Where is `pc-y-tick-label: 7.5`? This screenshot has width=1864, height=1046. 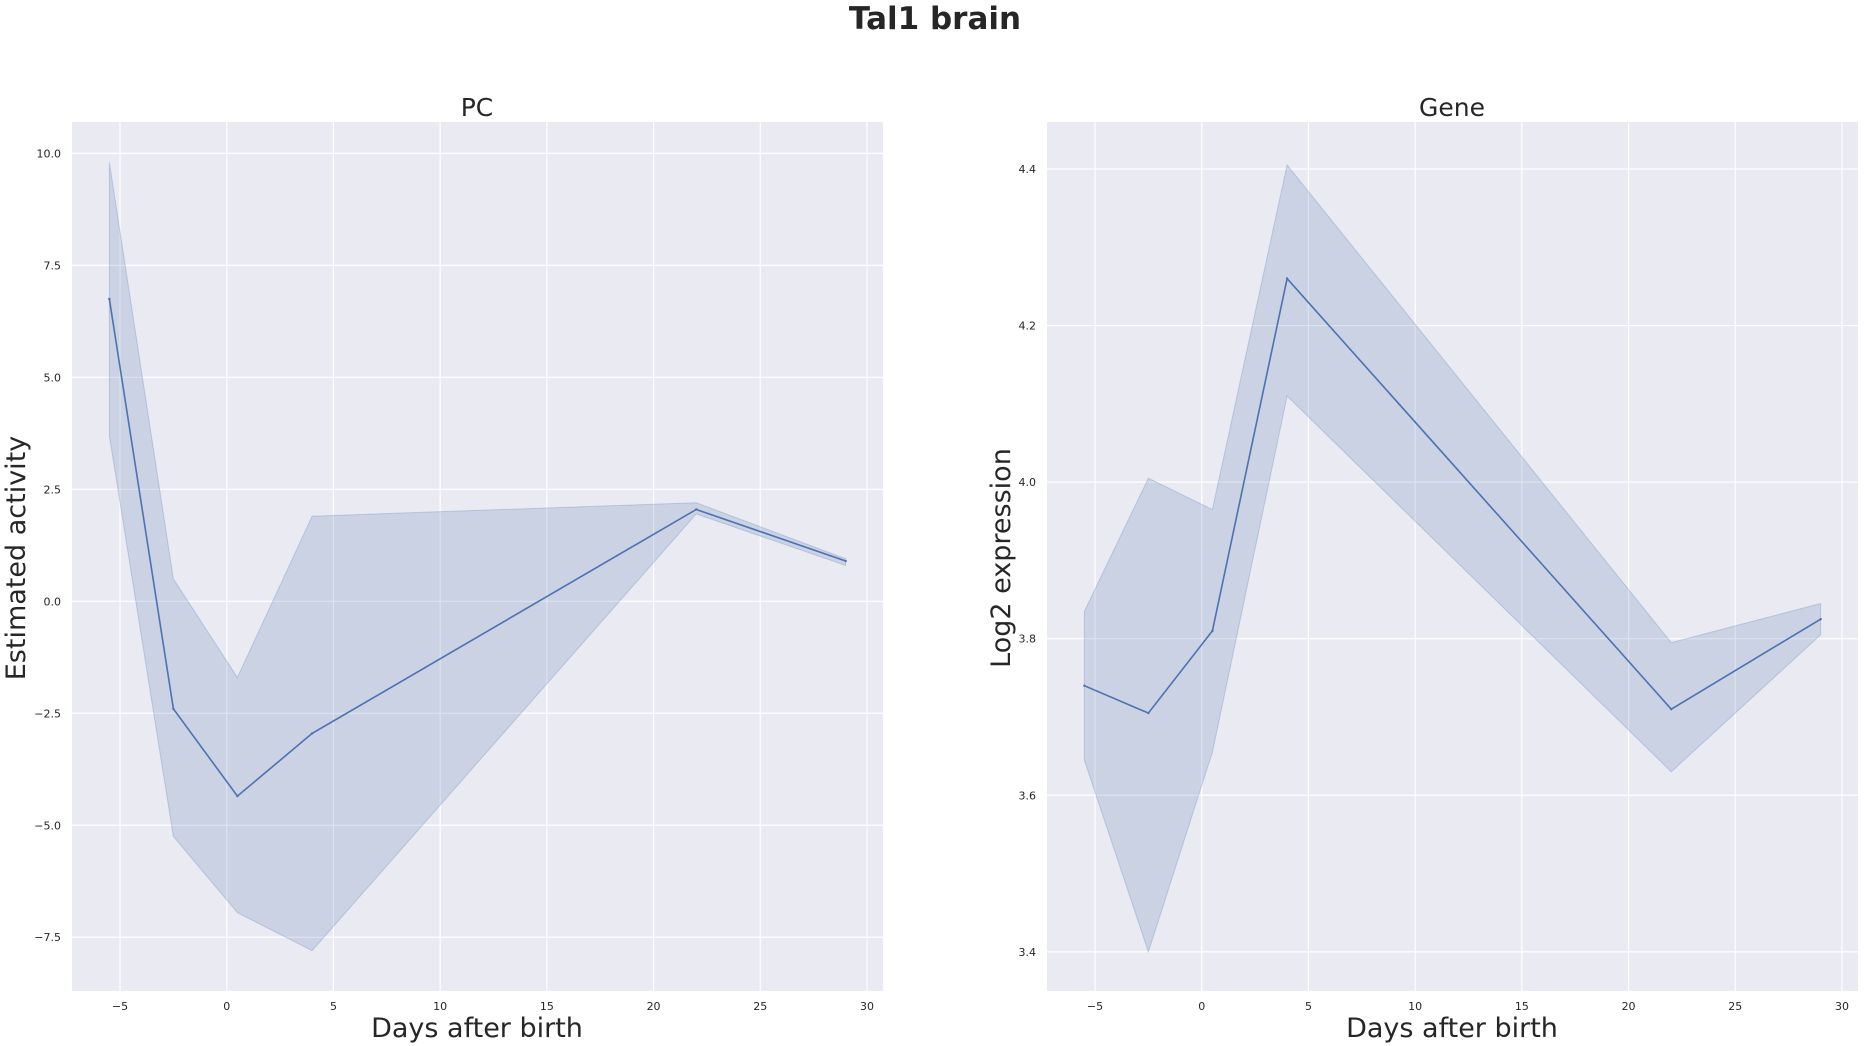
pc-y-tick-label: 7.5 is located at coordinates (53, 265).